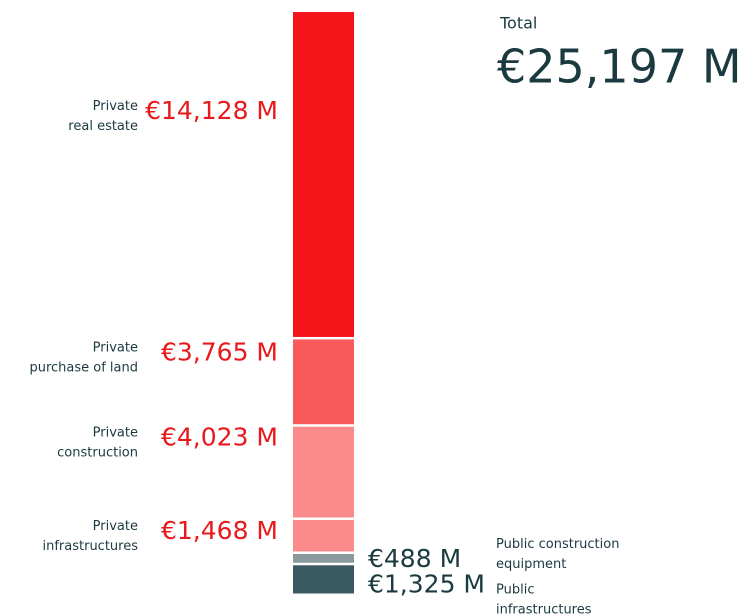  I want to click on value-label: €1,325 M, so click(426, 583).